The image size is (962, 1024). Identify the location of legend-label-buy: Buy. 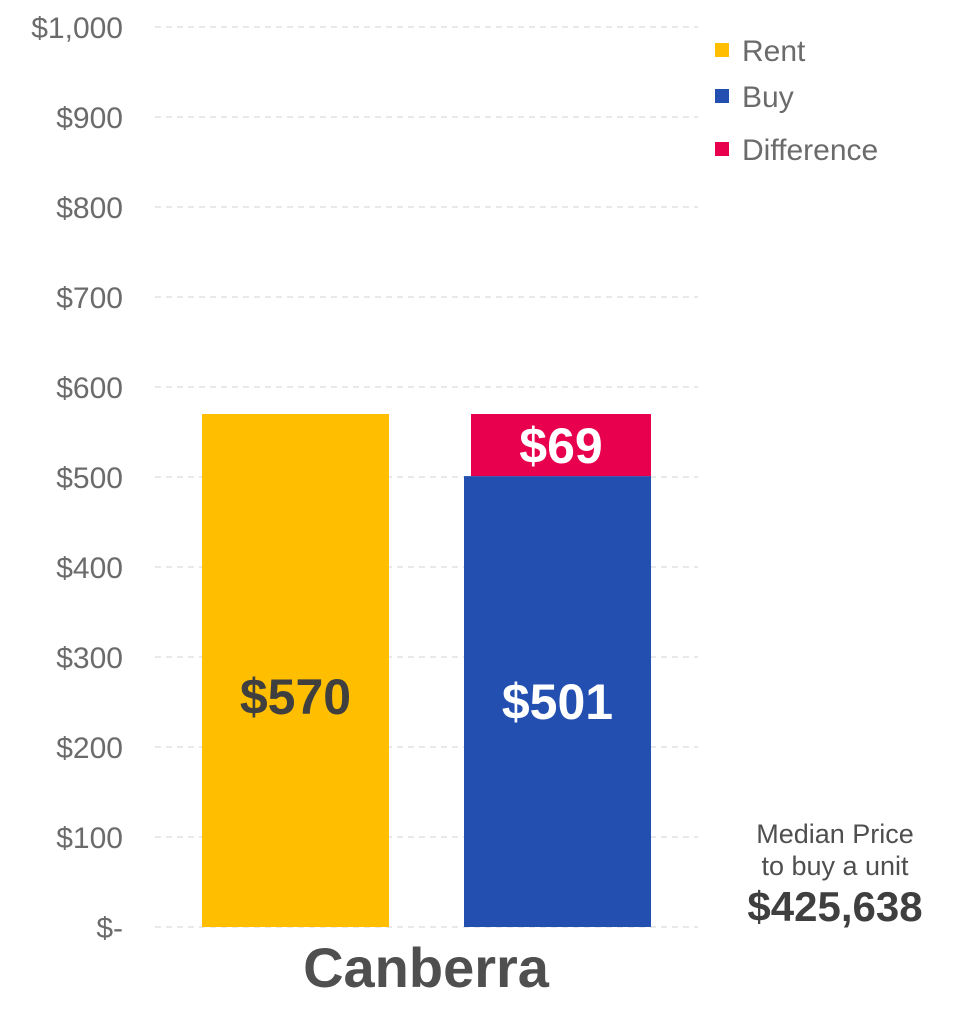
(768, 97).